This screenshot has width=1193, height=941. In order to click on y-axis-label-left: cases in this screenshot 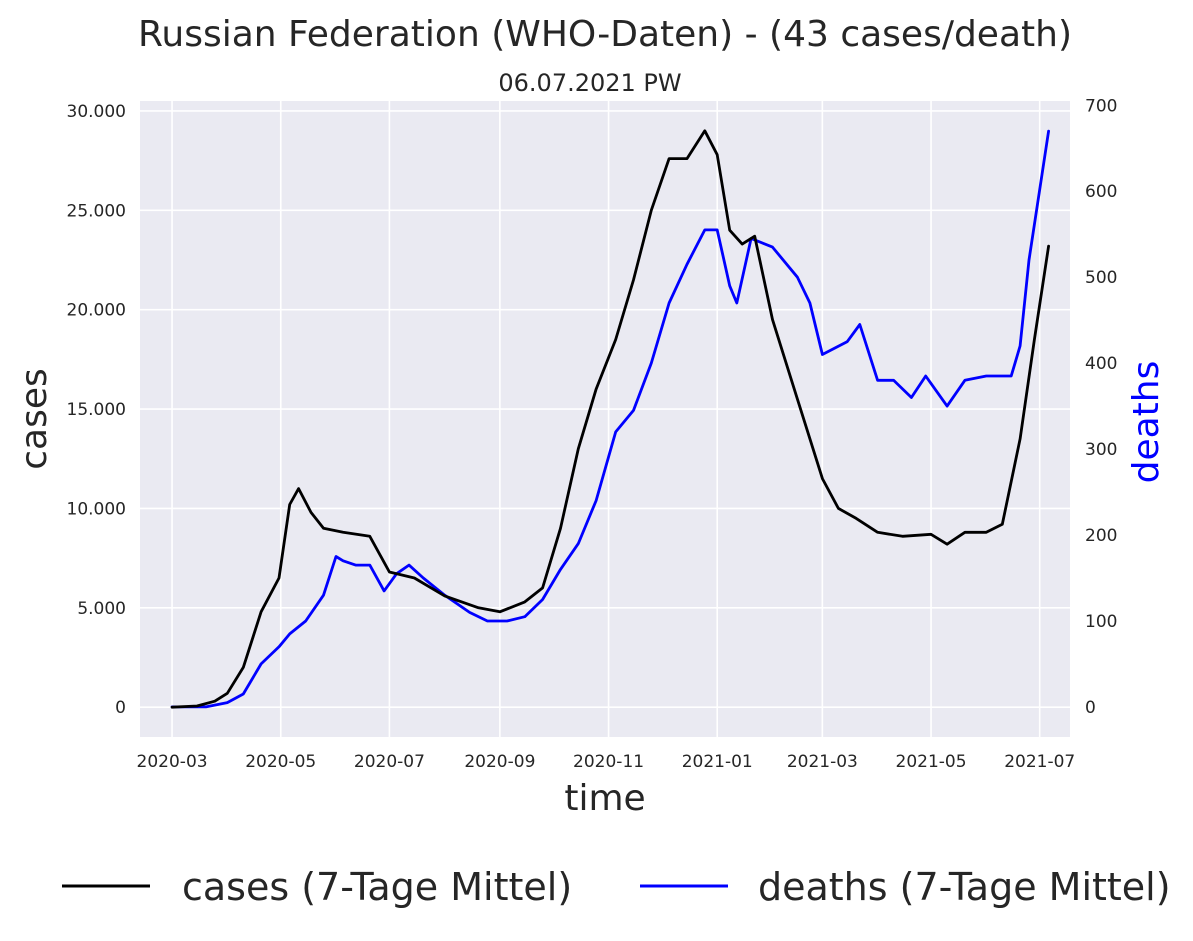, I will do `click(34, 419)`.